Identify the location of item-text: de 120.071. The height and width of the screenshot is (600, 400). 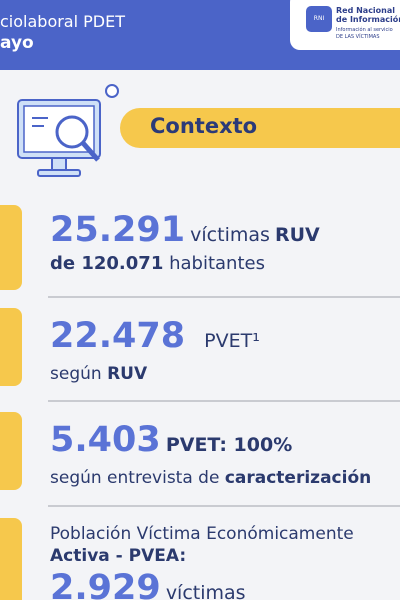
(107, 263).